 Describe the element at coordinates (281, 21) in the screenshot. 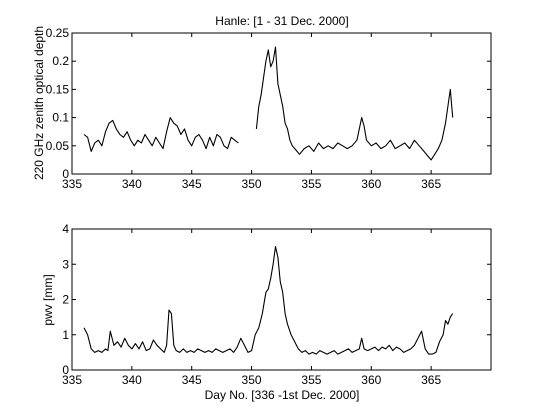

I see `chart-title: Hanle: [1 - 31 Dec. 2000]` at that location.